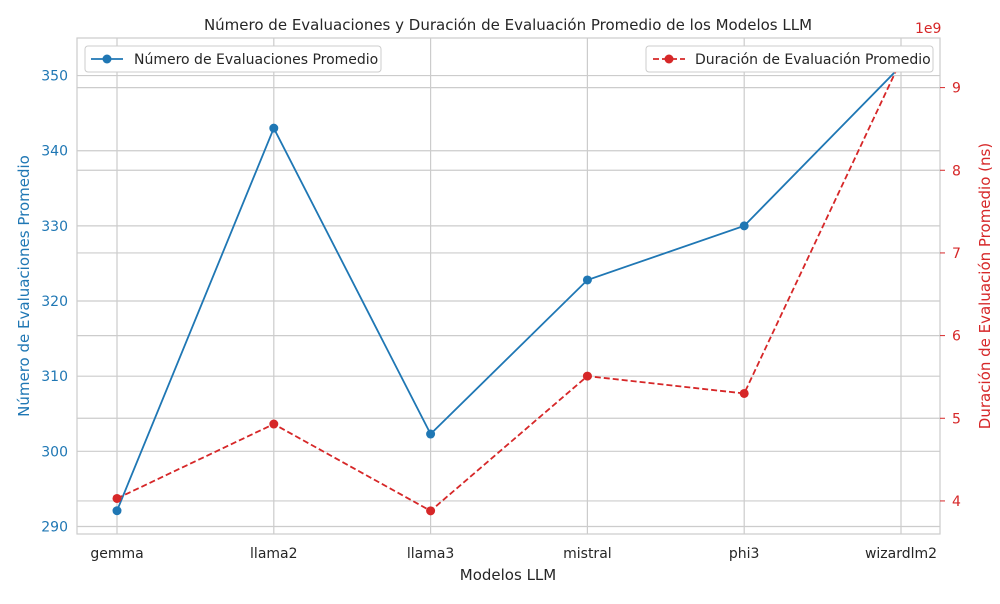 The image size is (1000, 604). Describe the element at coordinates (54, 302) in the screenshot. I see `left-y-tick-label: 320` at that location.